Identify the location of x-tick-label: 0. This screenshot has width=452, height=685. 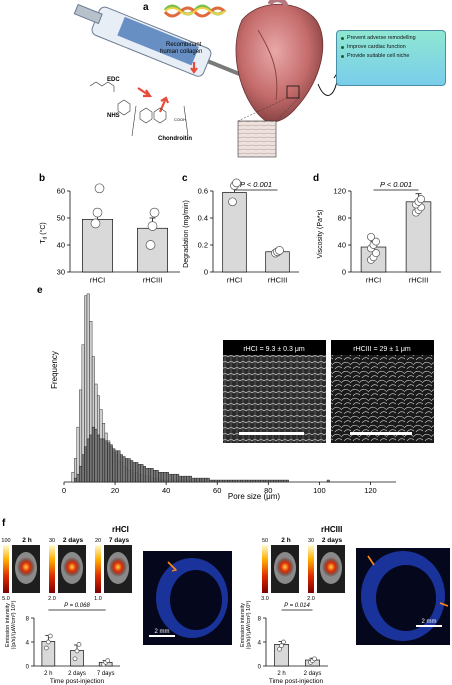
(64, 490).